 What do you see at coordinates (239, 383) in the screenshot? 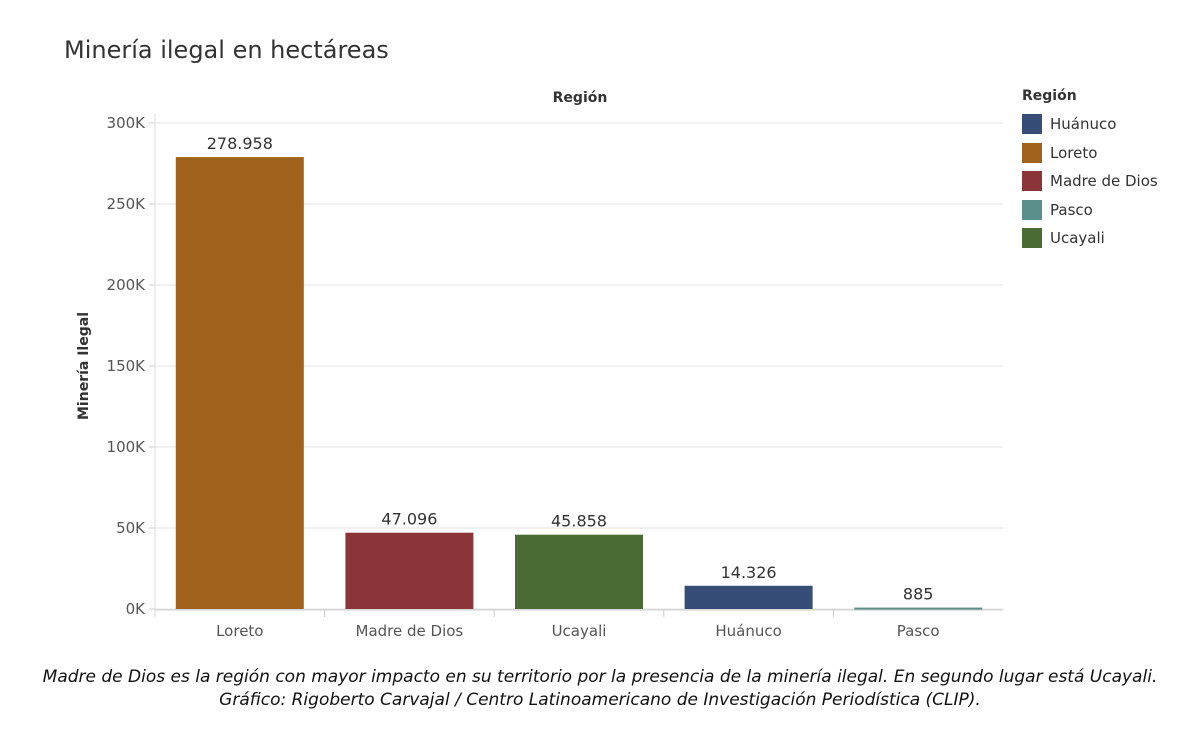
I see `bar-loreto` at bounding box center [239, 383].